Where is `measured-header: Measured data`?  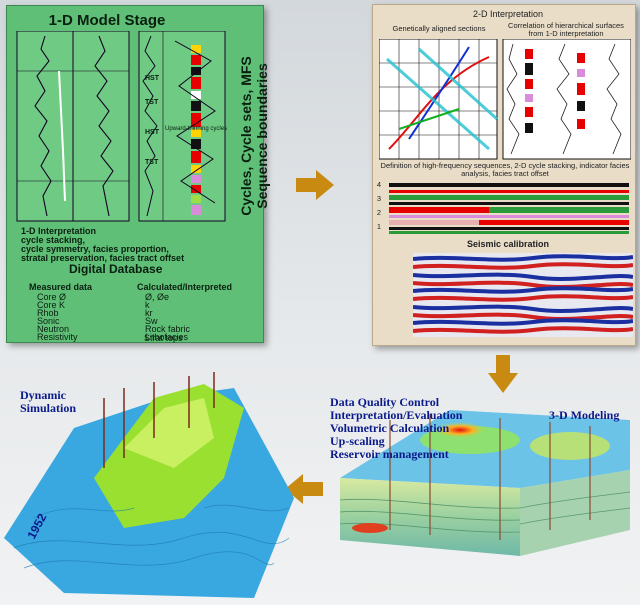 measured-header: Measured data is located at coordinates (61, 287).